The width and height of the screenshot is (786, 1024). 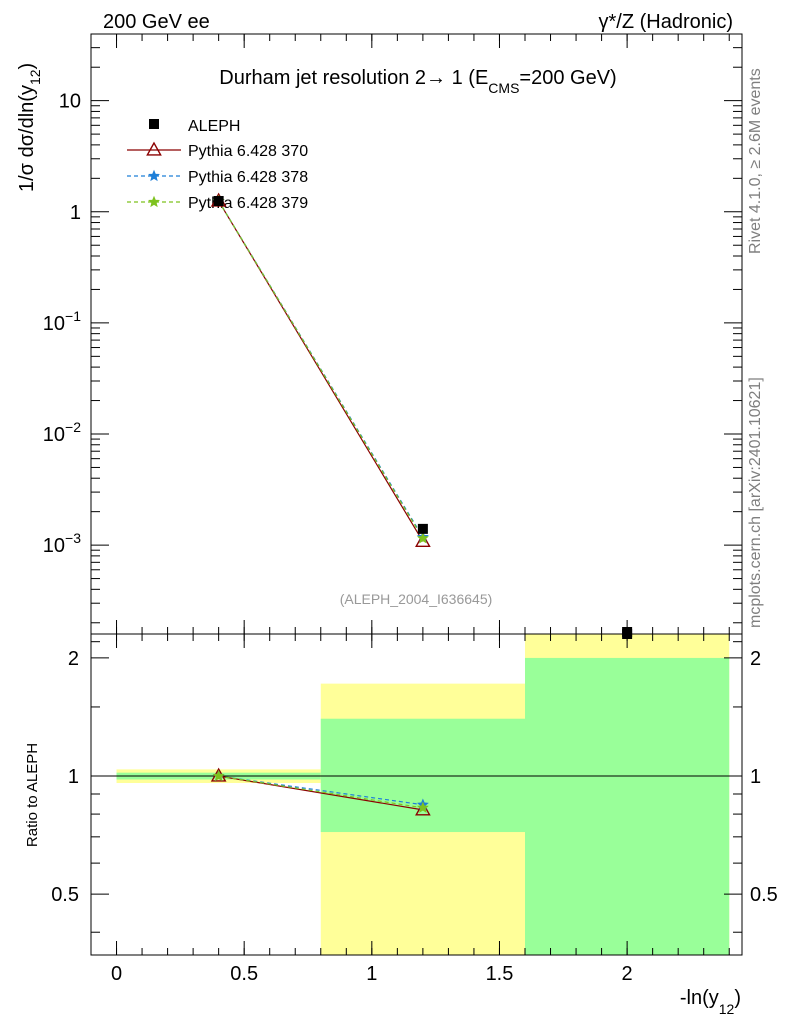 I want to click on ratio-y-axis-label: Ratio to ALEPH, so click(x=32, y=795).